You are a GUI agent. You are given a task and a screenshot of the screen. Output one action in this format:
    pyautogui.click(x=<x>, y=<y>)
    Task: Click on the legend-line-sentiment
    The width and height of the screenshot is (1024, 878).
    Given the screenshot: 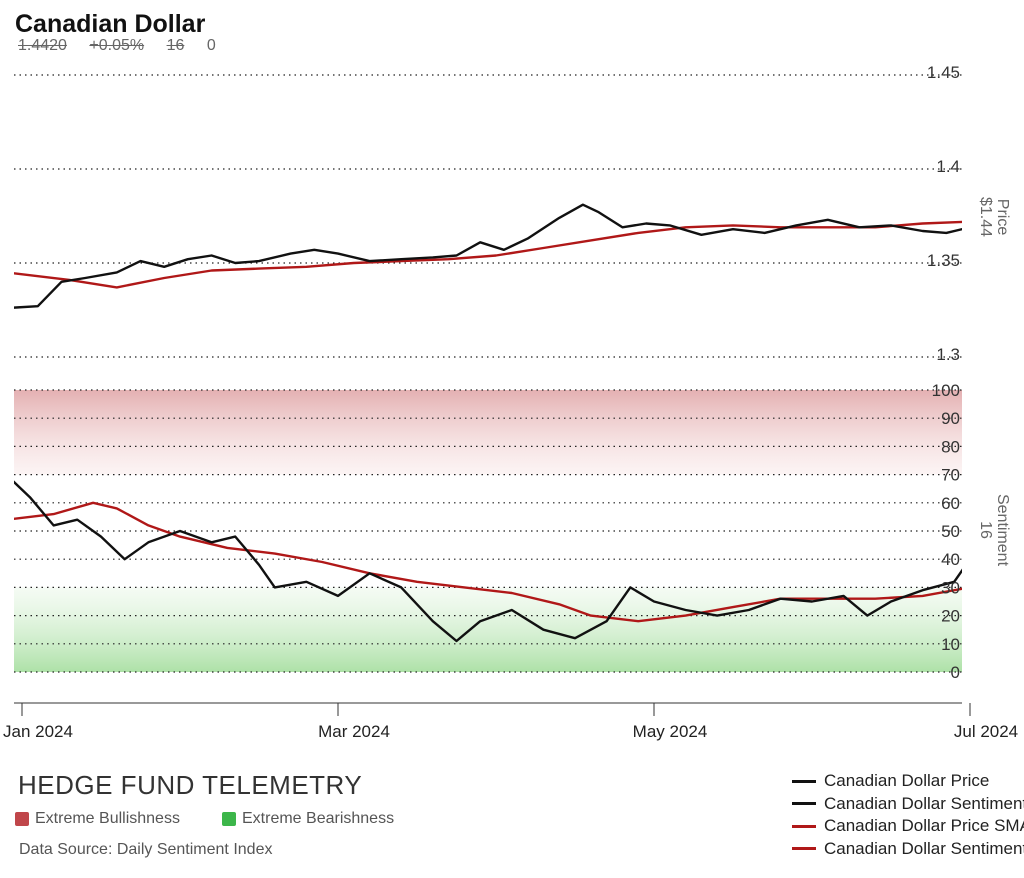 What is the action you would take?
    pyautogui.click(x=804, y=804)
    